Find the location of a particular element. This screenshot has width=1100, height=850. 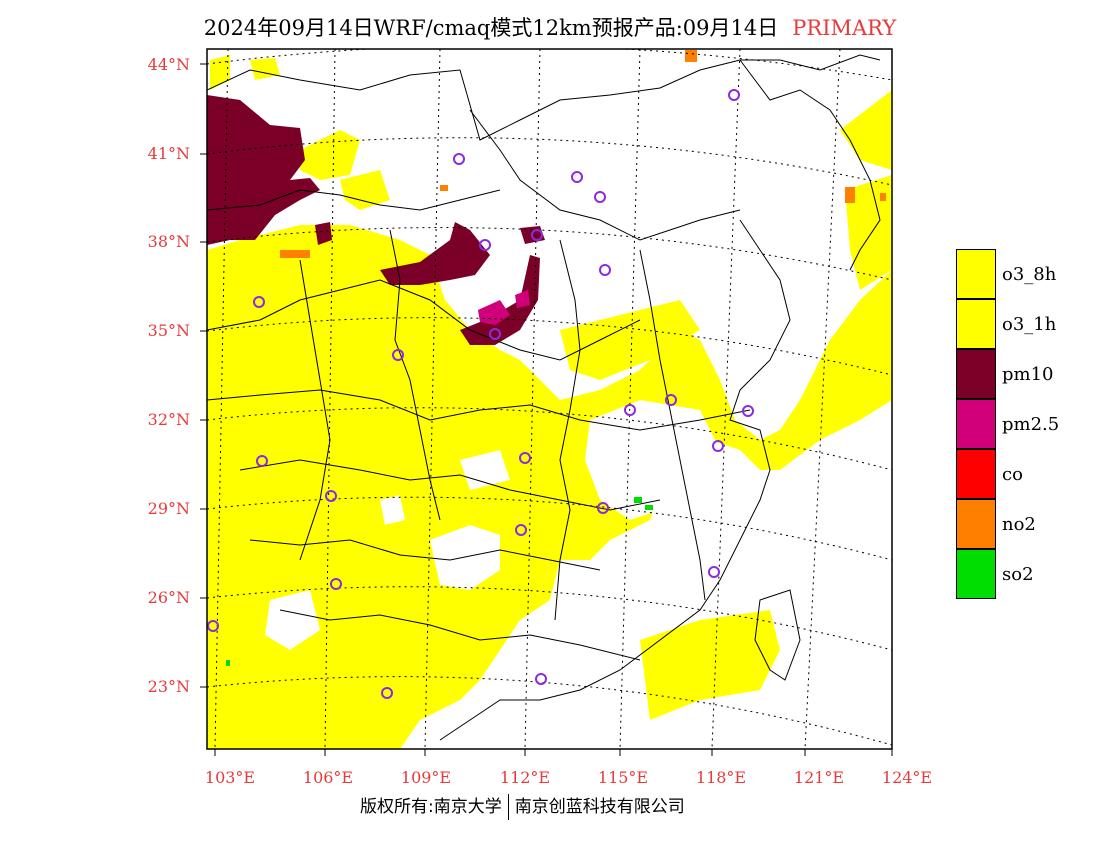

lon-label-103: 103°E is located at coordinates (230, 777).